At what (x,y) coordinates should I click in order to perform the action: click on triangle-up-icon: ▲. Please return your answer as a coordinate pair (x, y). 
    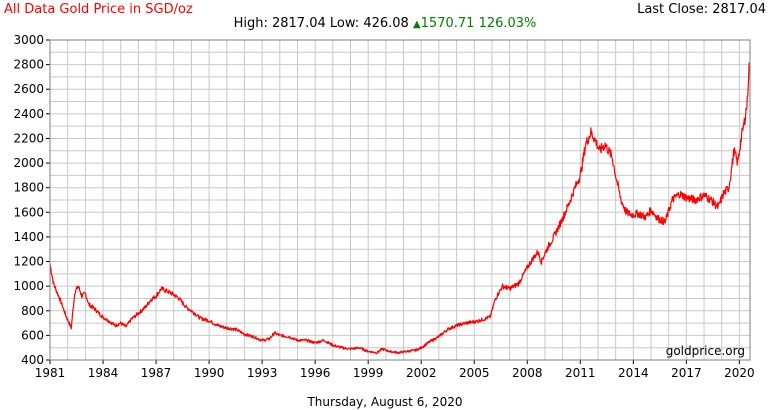
    Looking at the image, I should click on (416, 24).